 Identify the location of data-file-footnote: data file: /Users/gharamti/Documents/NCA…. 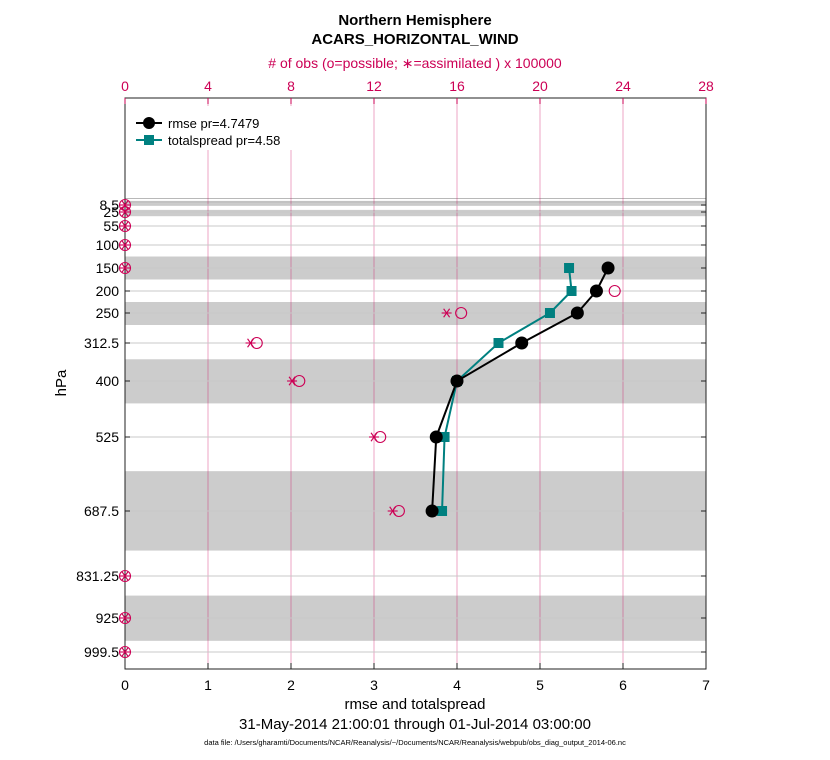
(415, 742).